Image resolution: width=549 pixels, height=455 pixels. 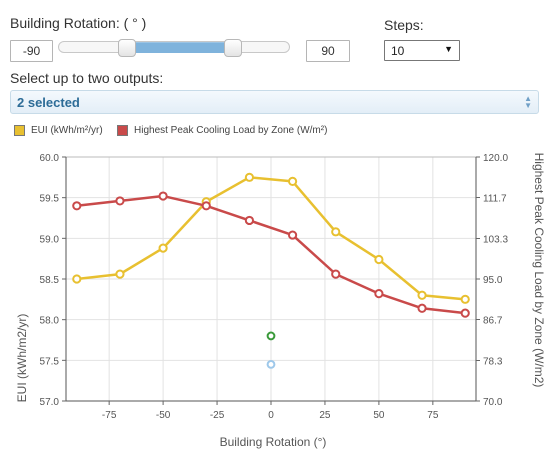 I want to click on rotation-slider-range, so click(x=180, y=47).